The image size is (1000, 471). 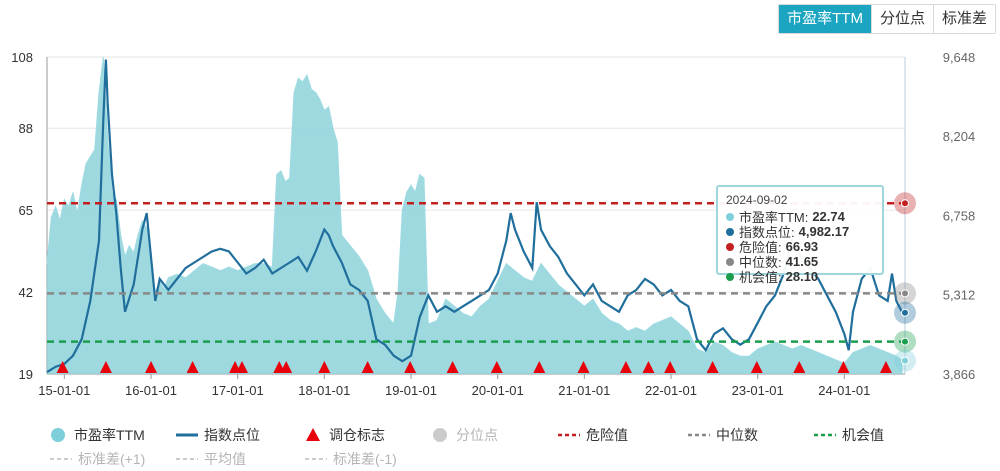 What do you see at coordinates (905, 293) in the screenshot?
I see `median-endpoint-point` at bounding box center [905, 293].